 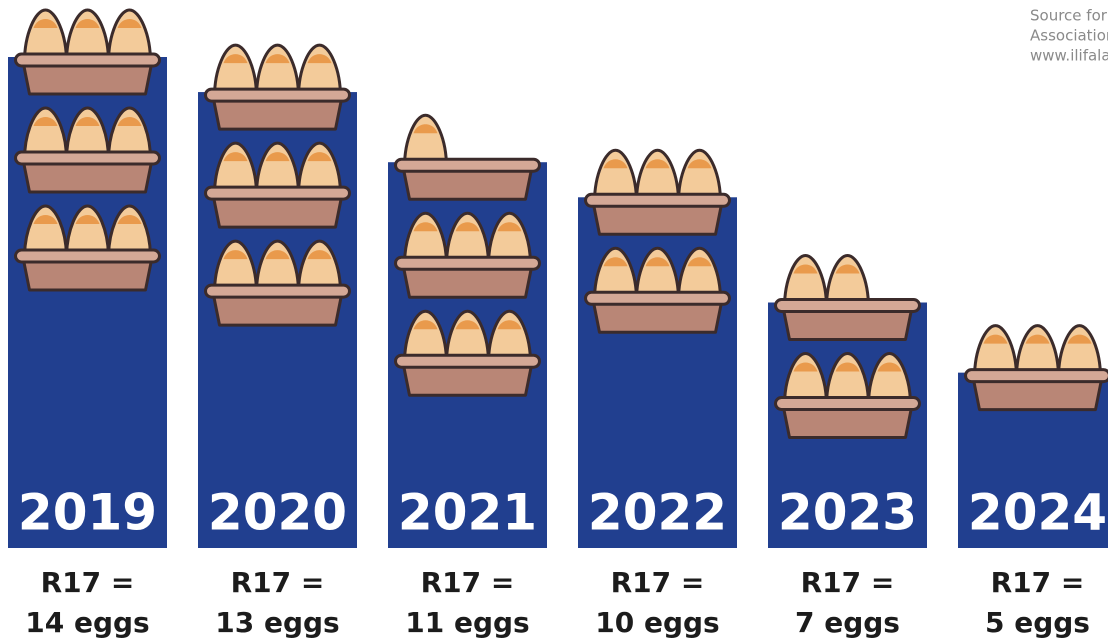 I want to click on year-label: 2020, so click(x=277, y=513).